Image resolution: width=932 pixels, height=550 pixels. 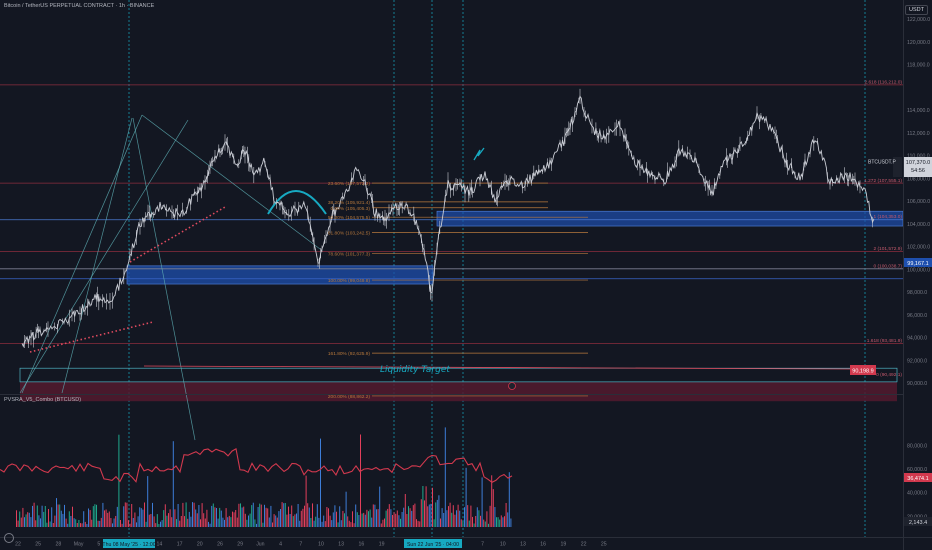 I want to click on fib-extension-label: 2.618 (116,212.0), so click(x=883, y=82).